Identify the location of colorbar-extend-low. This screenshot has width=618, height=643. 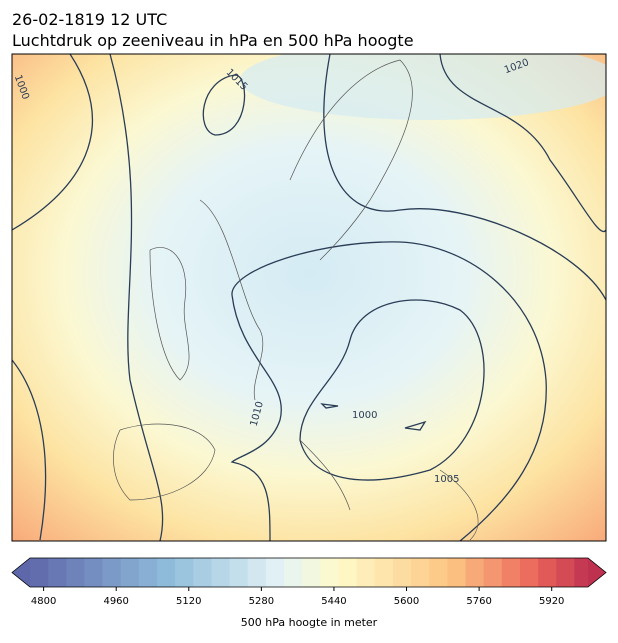
(21, 572).